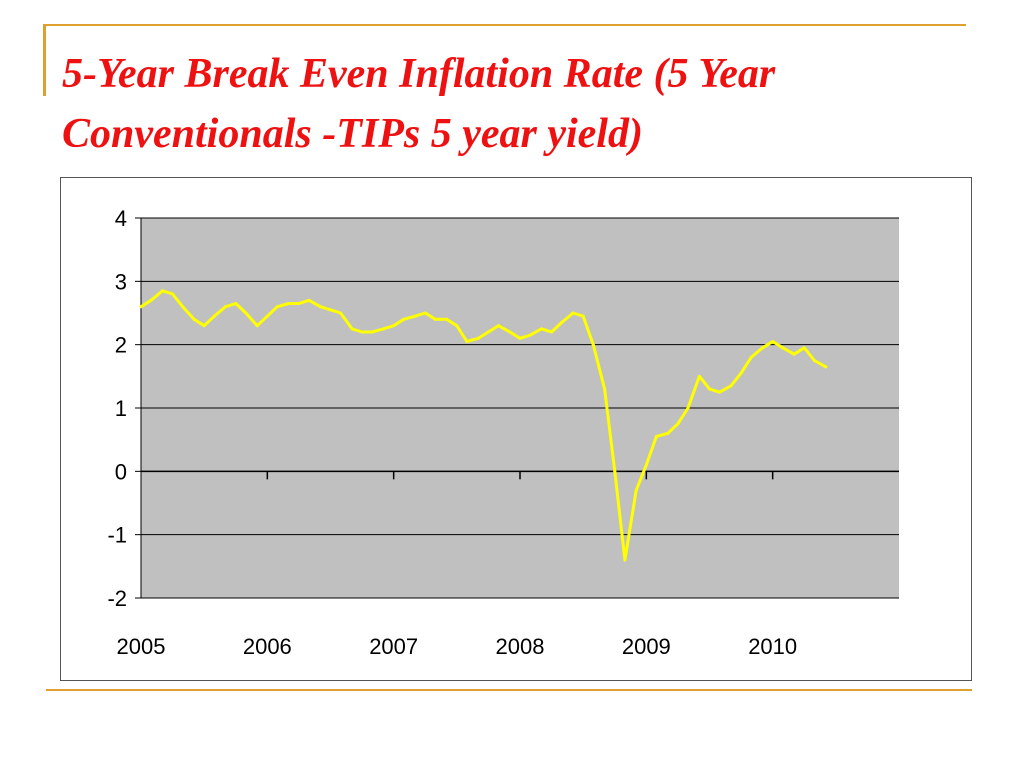 This screenshot has height=768, width=1024. Describe the element at coordinates (121, 471) in the screenshot. I see `y-tick-label: 0` at that location.